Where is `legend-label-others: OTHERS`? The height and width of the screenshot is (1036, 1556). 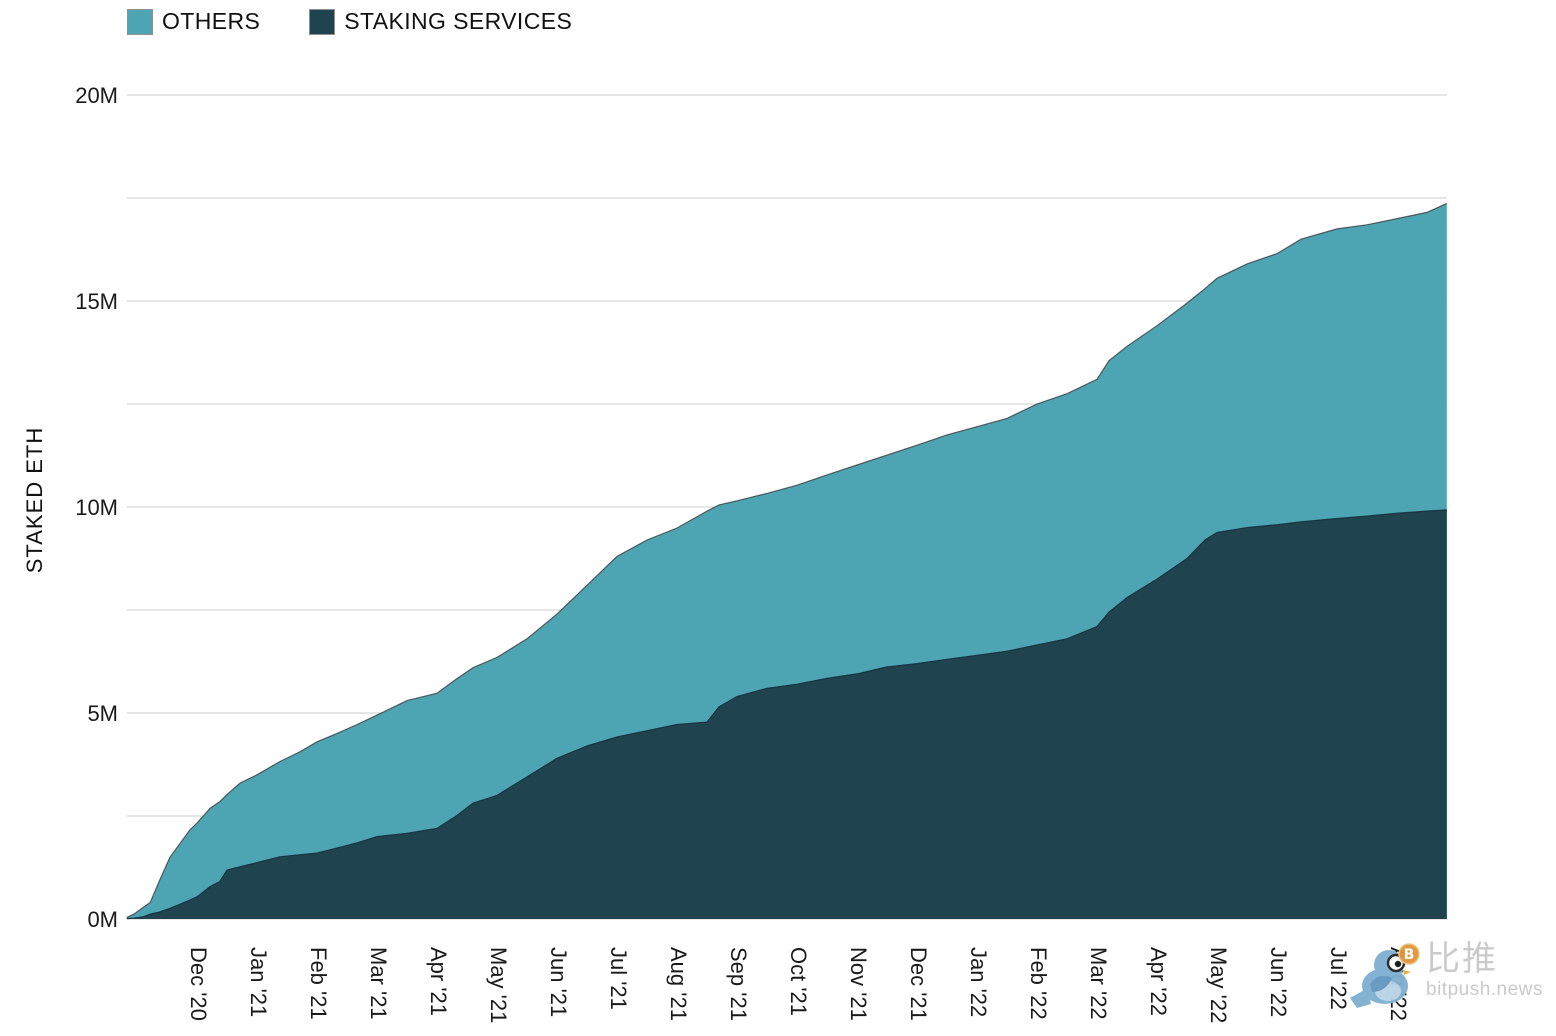 legend-label-others: OTHERS is located at coordinates (211, 21).